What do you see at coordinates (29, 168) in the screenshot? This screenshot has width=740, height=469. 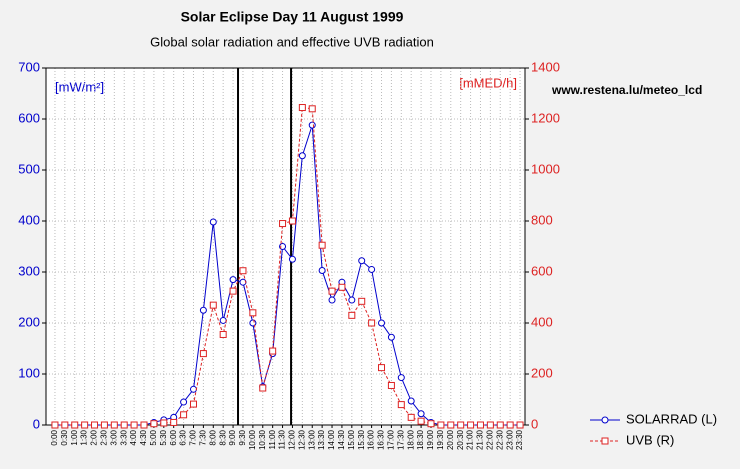 I see `y-tick-label: 500` at bounding box center [29, 168].